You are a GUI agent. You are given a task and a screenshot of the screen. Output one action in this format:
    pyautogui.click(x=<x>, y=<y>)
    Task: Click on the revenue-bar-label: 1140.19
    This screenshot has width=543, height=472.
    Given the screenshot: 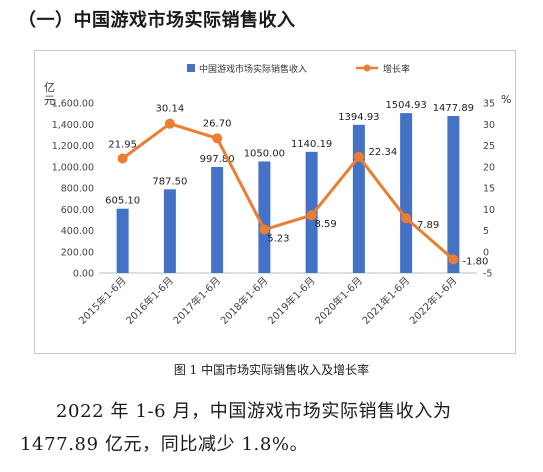 What is the action you would take?
    pyautogui.click(x=311, y=144)
    